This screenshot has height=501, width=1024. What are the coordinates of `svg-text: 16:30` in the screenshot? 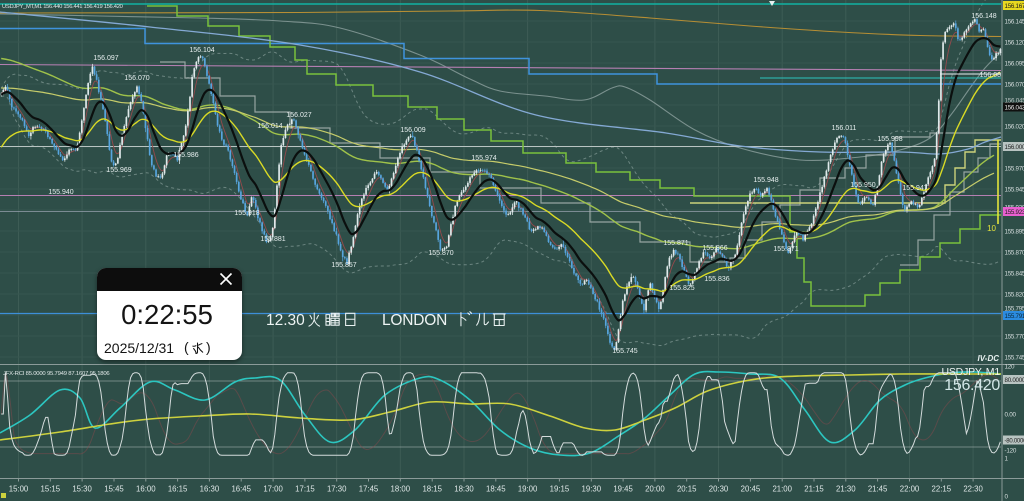 It's located at (210, 489).